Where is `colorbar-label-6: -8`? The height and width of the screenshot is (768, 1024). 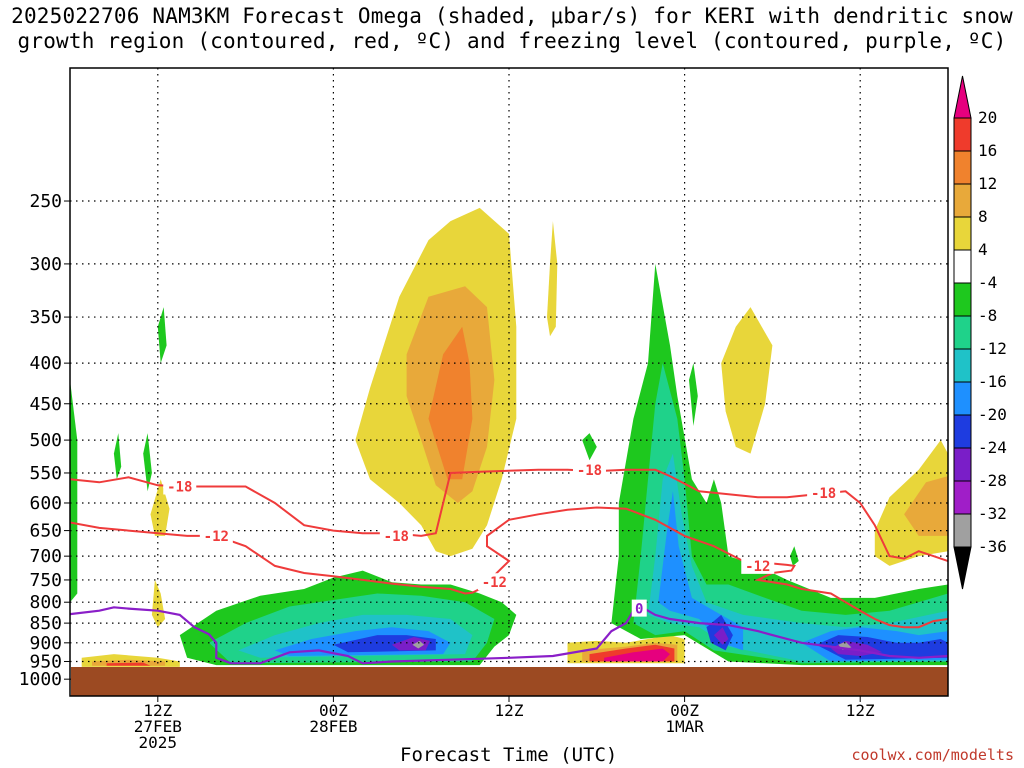
colorbar-label-6: -8 is located at coordinates (987, 315).